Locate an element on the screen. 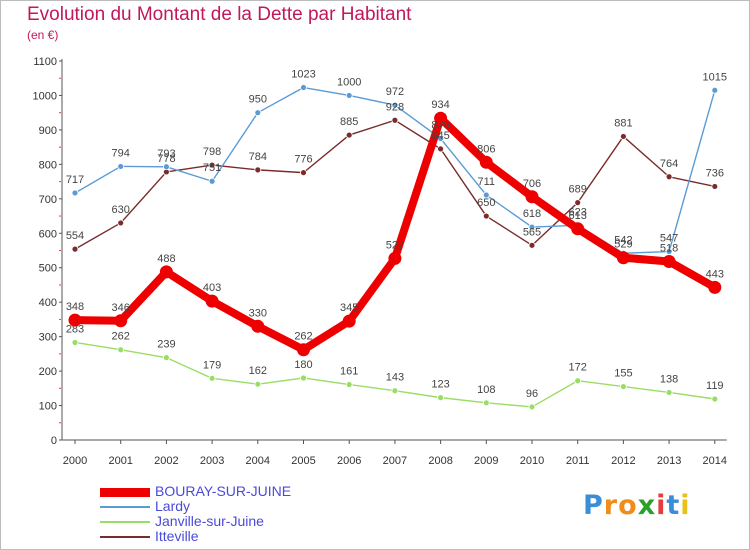 The height and width of the screenshot is (550, 750). y-tick-label: 200 is located at coordinates (48, 372).